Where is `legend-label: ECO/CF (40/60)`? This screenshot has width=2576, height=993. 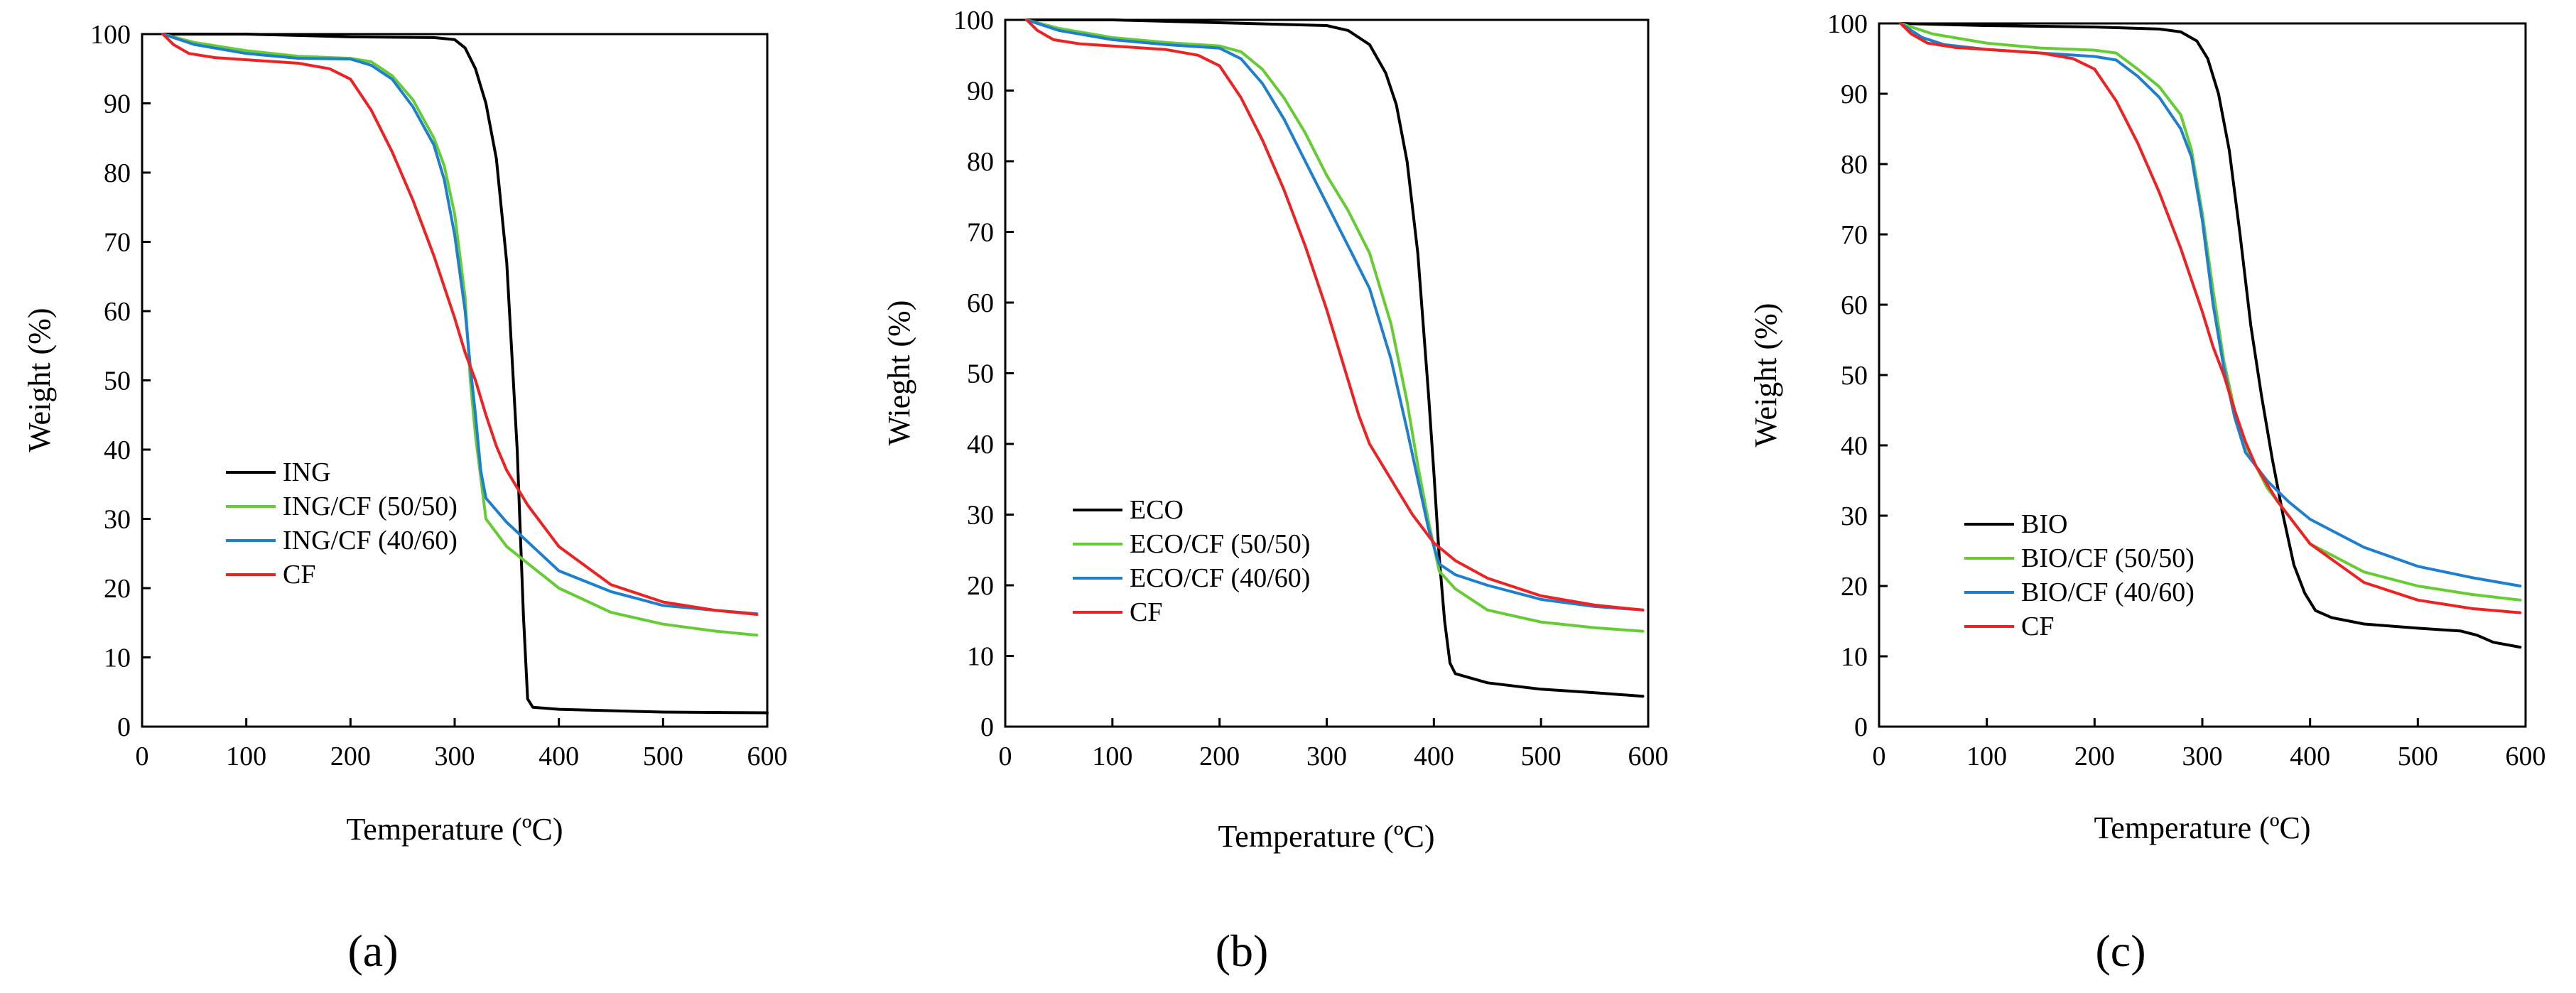
legend-label: ECO/CF (40/60) is located at coordinates (1220, 578).